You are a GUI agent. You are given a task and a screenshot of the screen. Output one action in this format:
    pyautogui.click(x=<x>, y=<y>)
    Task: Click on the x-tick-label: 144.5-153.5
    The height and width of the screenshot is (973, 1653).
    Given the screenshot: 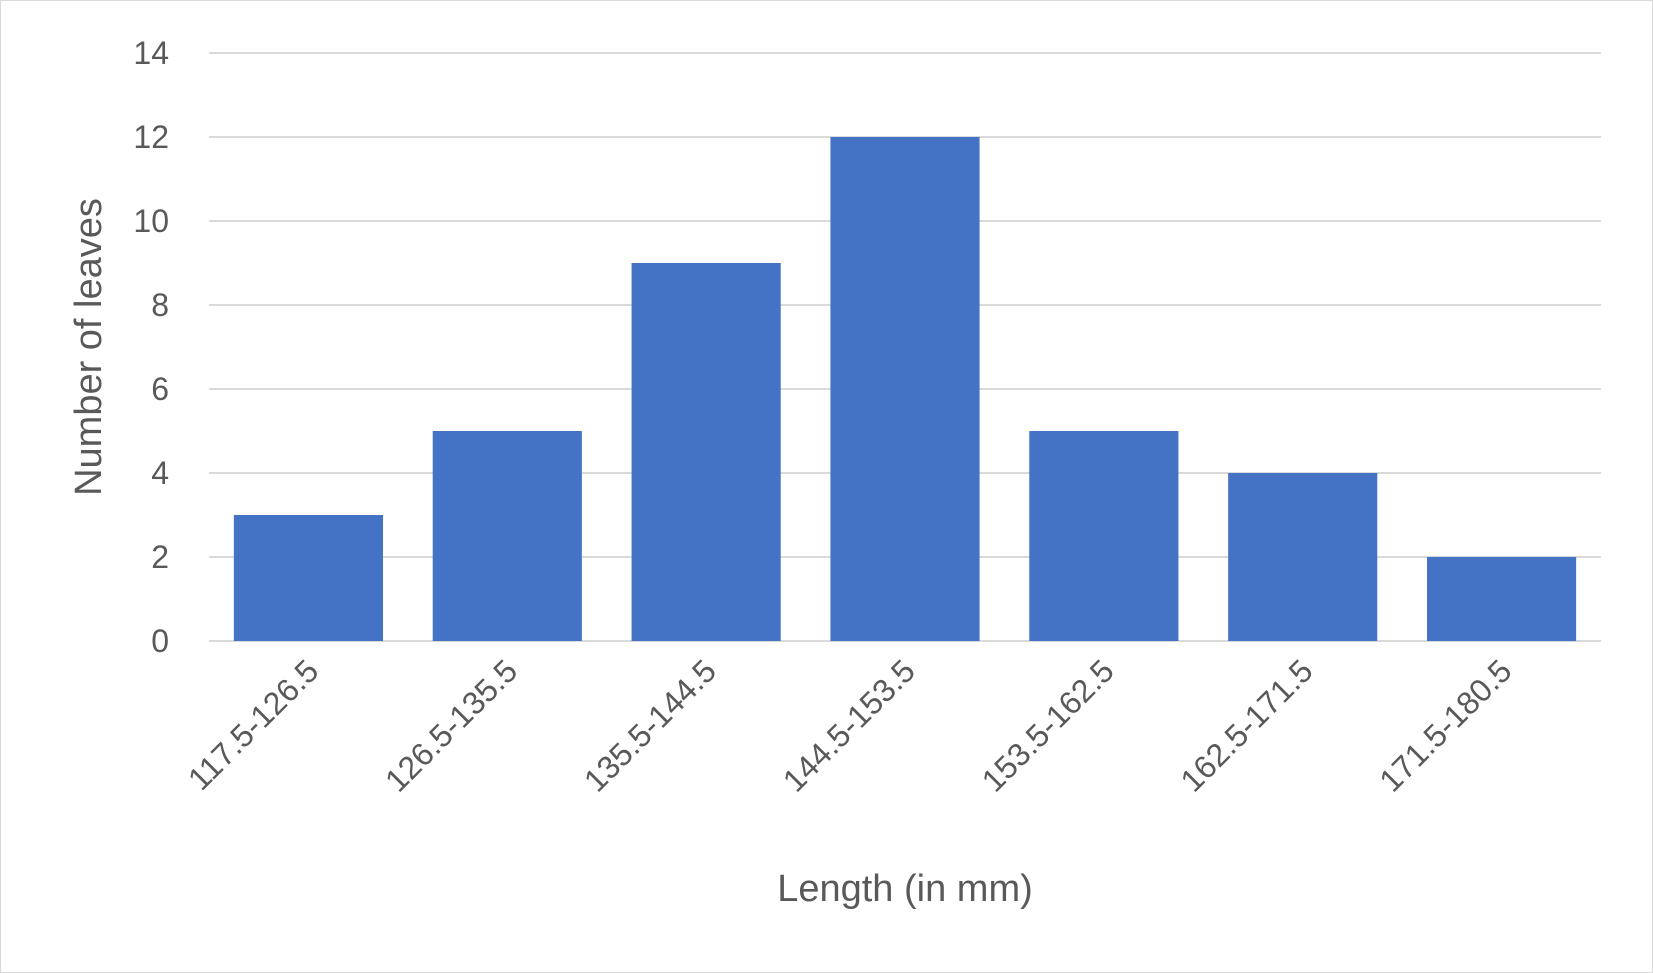 What is the action you would take?
    pyautogui.click(x=849, y=725)
    